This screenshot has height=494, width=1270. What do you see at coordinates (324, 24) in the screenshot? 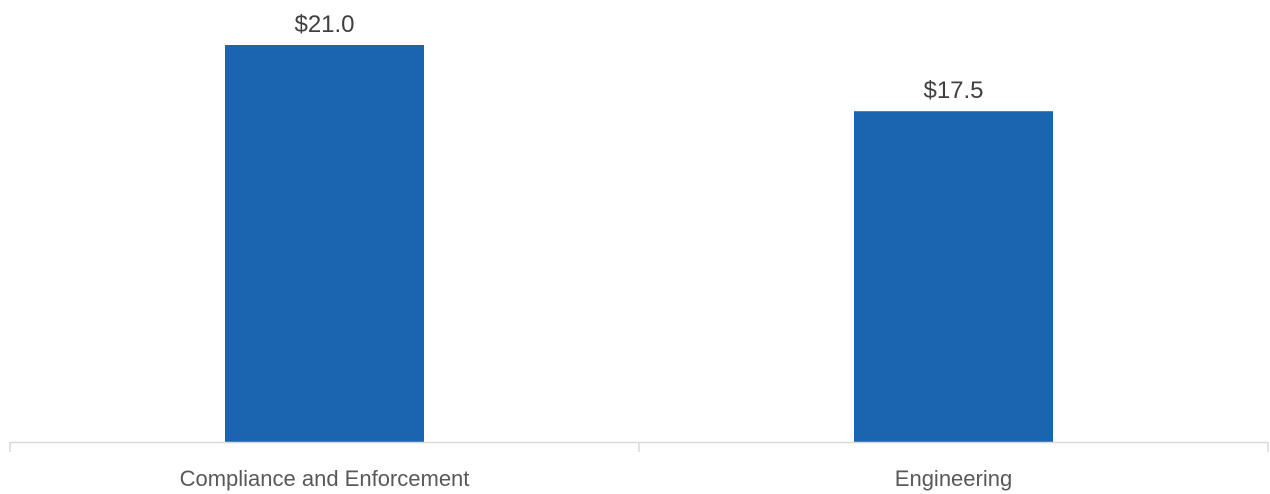
I see `data-label-compliance-and-enforcement: $21.0` at bounding box center [324, 24].